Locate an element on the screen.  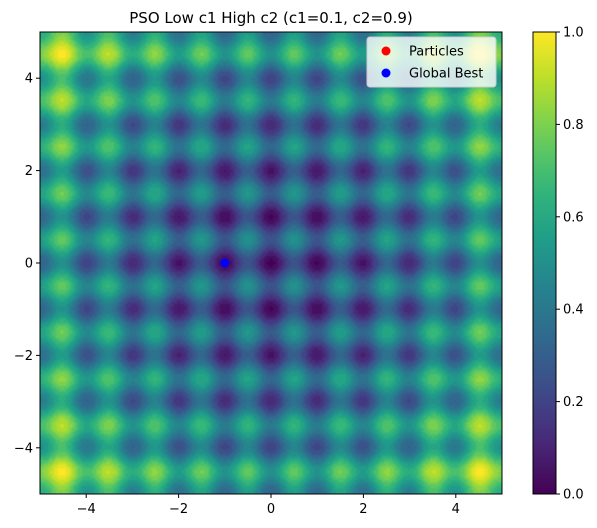
y-tick-label: 0 is located at coordinates (29, 264).